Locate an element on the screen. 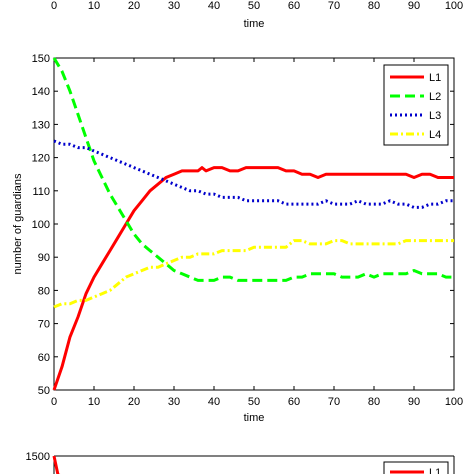  main-legend: L1 L2 L3 L4 is located at coordinates (416, 105).